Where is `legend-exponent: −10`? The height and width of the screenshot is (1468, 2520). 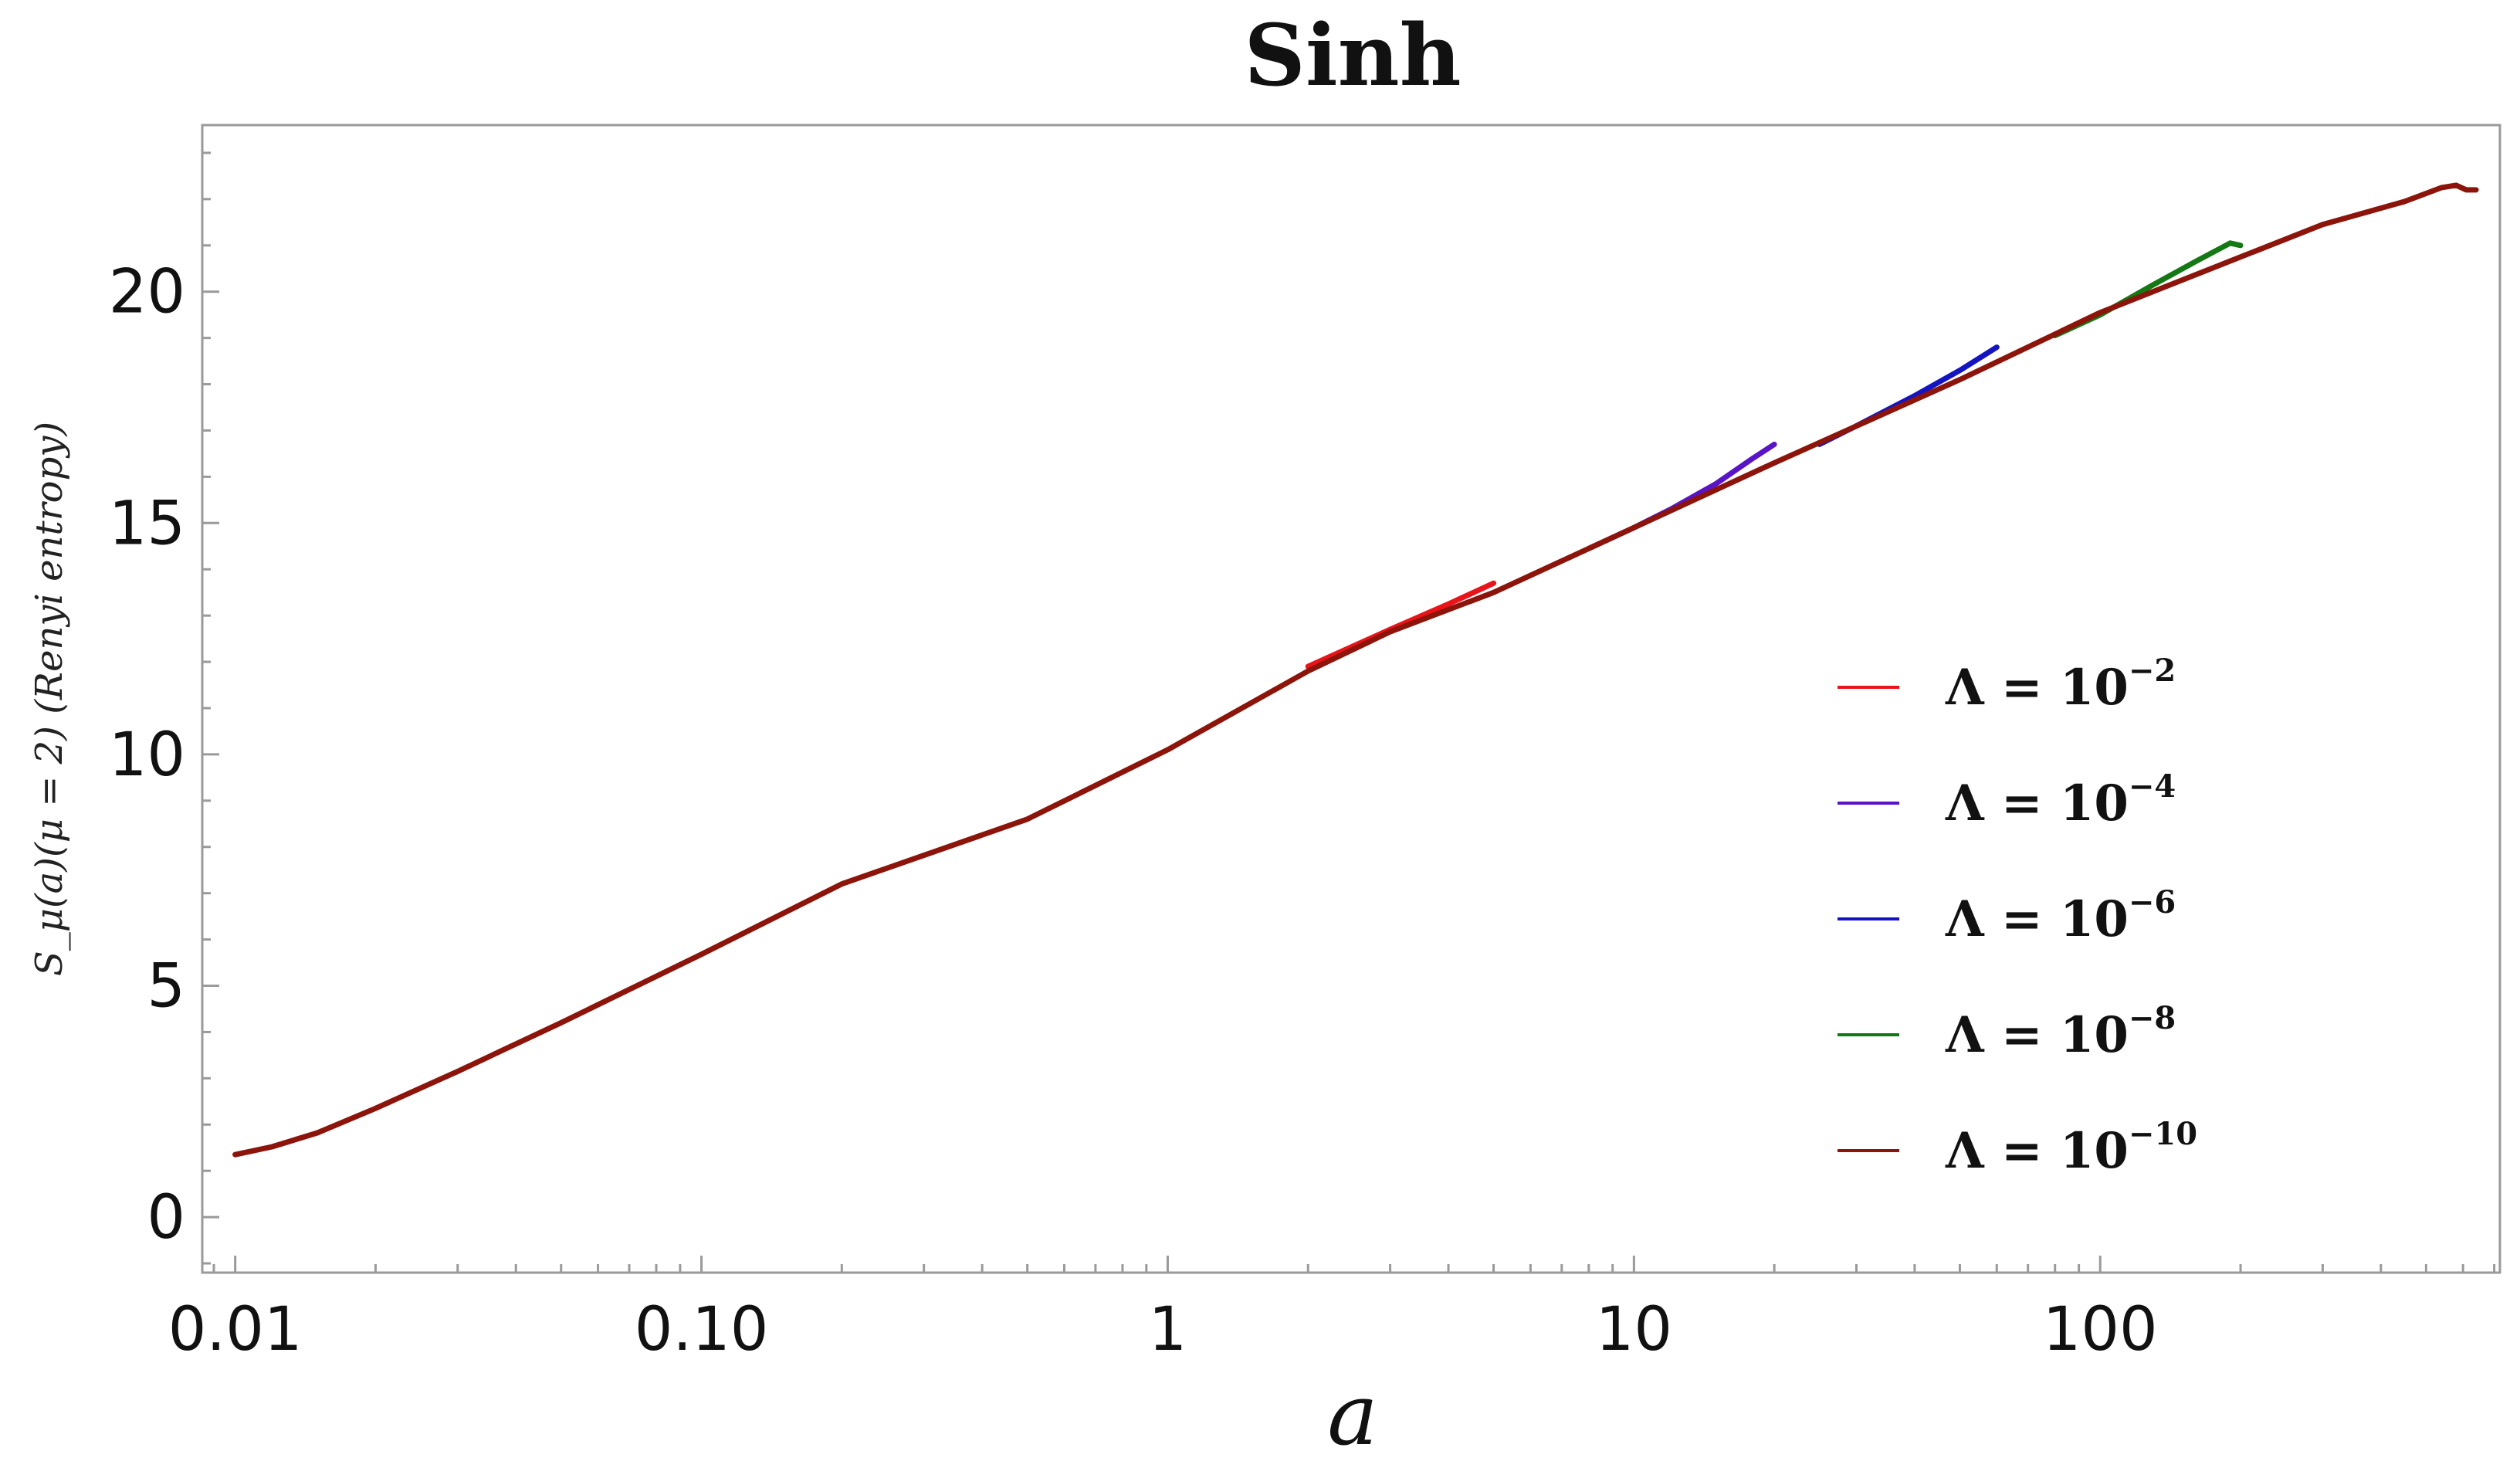
legend-exponent: −10 is located at coordinates (2163, 1134).